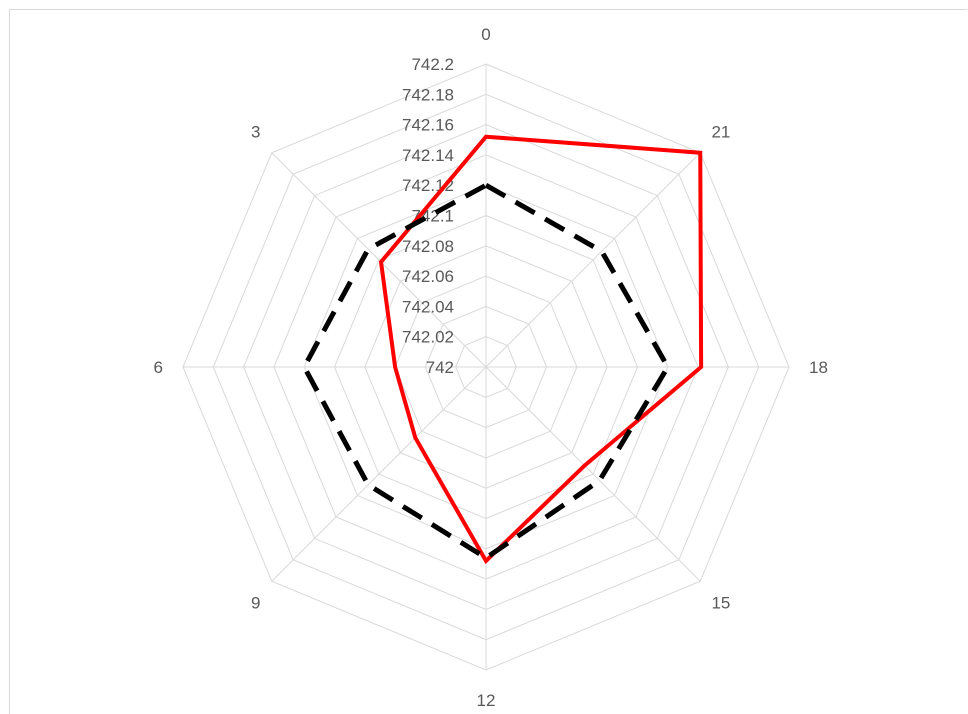 This screenshot has height=714, width=968. What do you see at coordinates (432, 64) in the screenshot?
I see `tick-label: 742.2` at bounding box center [432, 64].